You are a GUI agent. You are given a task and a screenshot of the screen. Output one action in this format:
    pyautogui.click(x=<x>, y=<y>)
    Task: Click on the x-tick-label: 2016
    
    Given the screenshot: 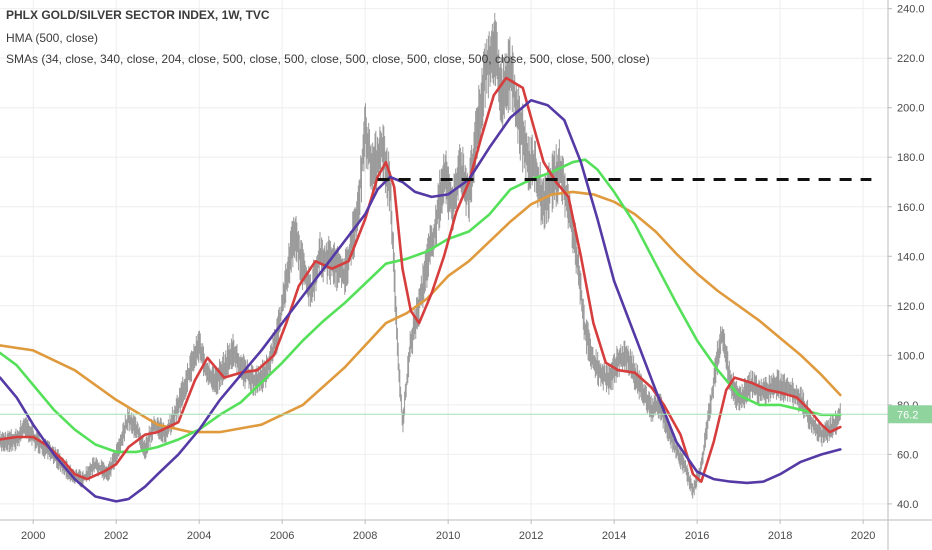 What is the action you would take?
    pyautogui.click(x=697, y=536)
    